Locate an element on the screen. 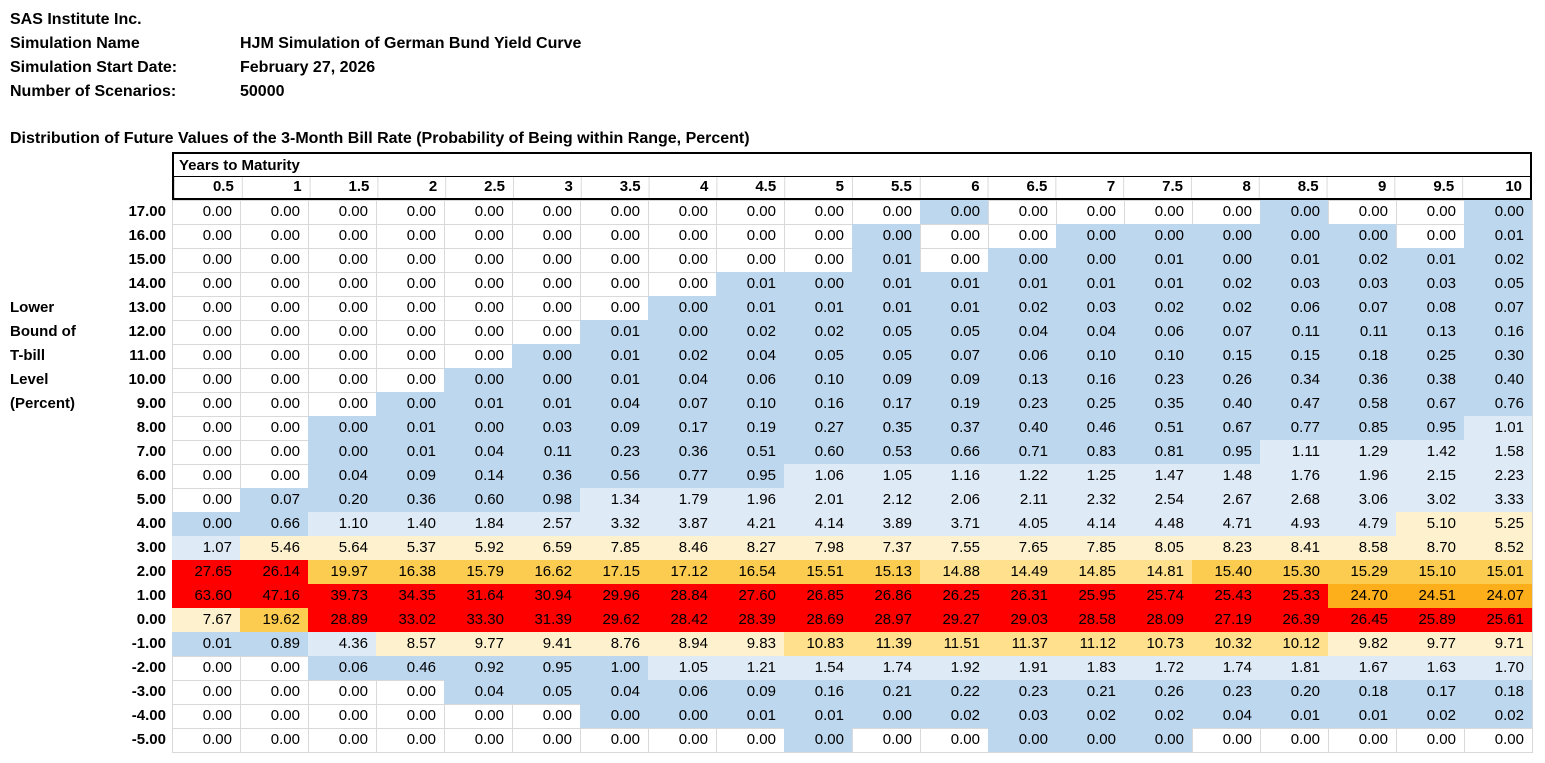 The image size is (1545, 763). cell: 0.58 is located at coordinates (1362, 404).